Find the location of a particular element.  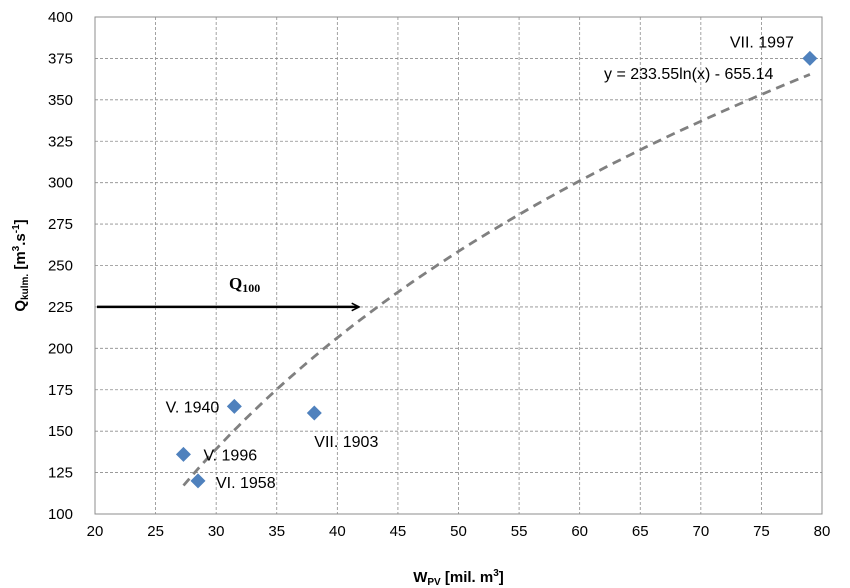

data-point-label: VI. 1958 is located at coordinates (246, 483).